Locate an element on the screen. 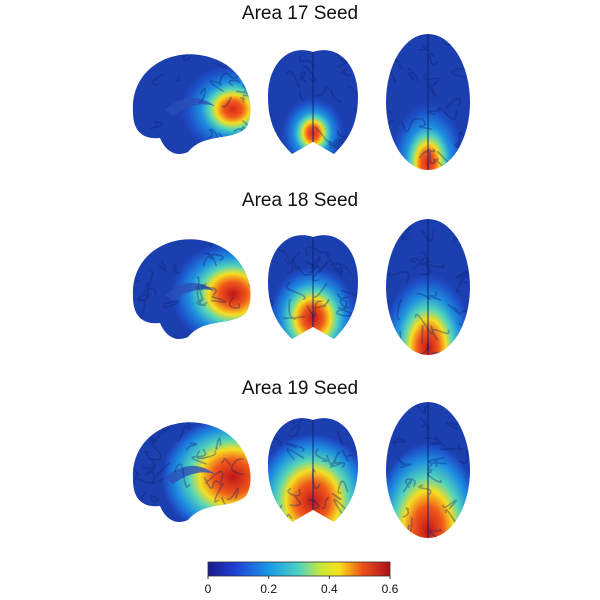 This screenshot has height=600, width=600. tick-label: 0.6 is located at coordinates (390, 589).